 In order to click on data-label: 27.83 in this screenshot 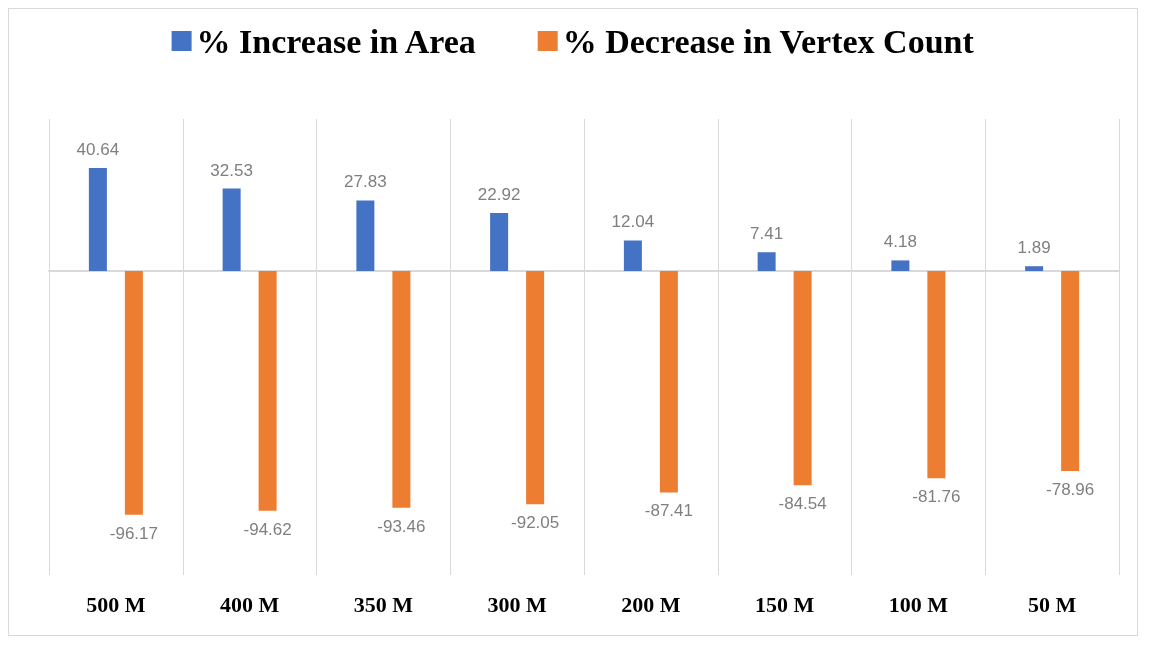, I will do `click(365, 182)`.